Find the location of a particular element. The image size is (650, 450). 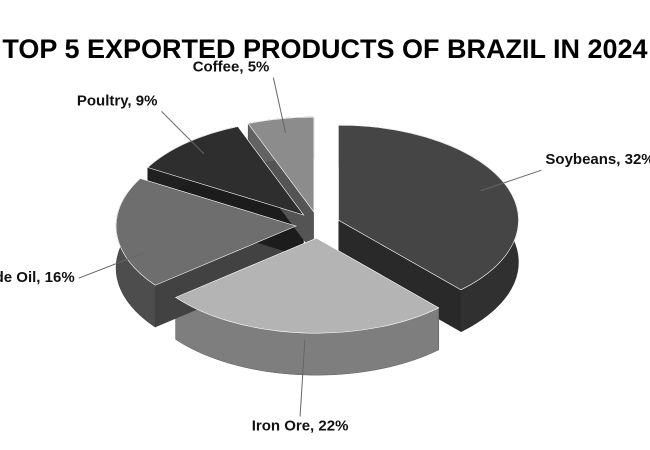

data-label: Coffee, 5% is located at coordinates (231, 67).